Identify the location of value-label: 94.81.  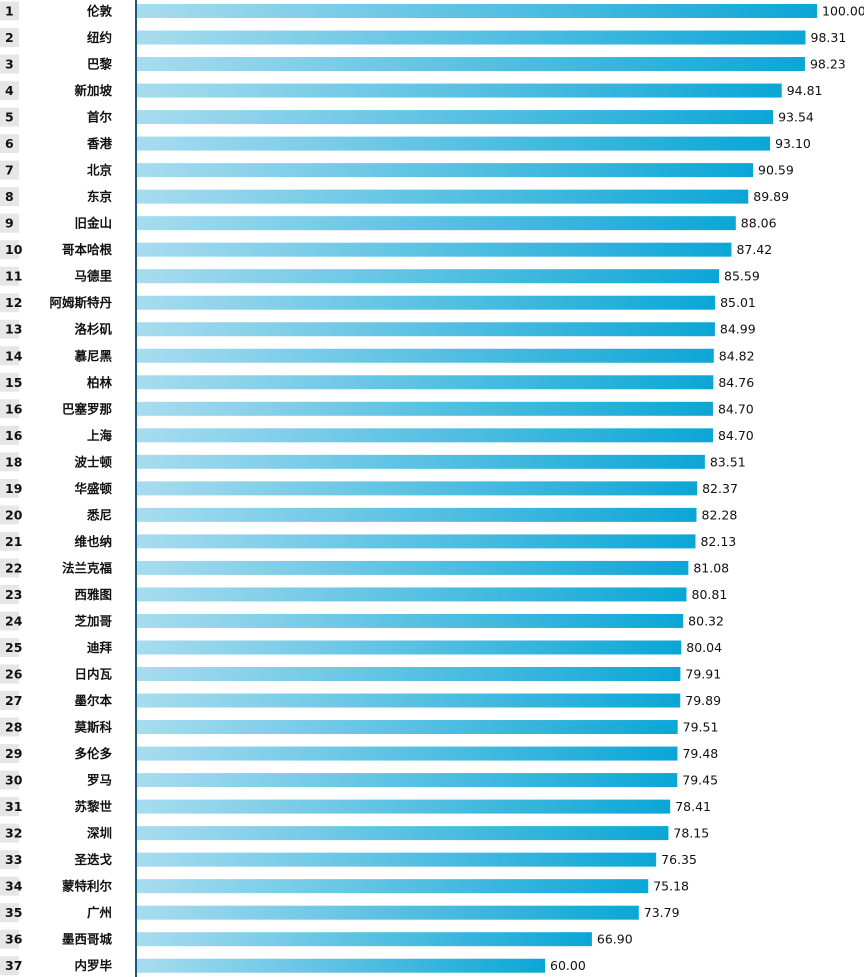
(805, 90).